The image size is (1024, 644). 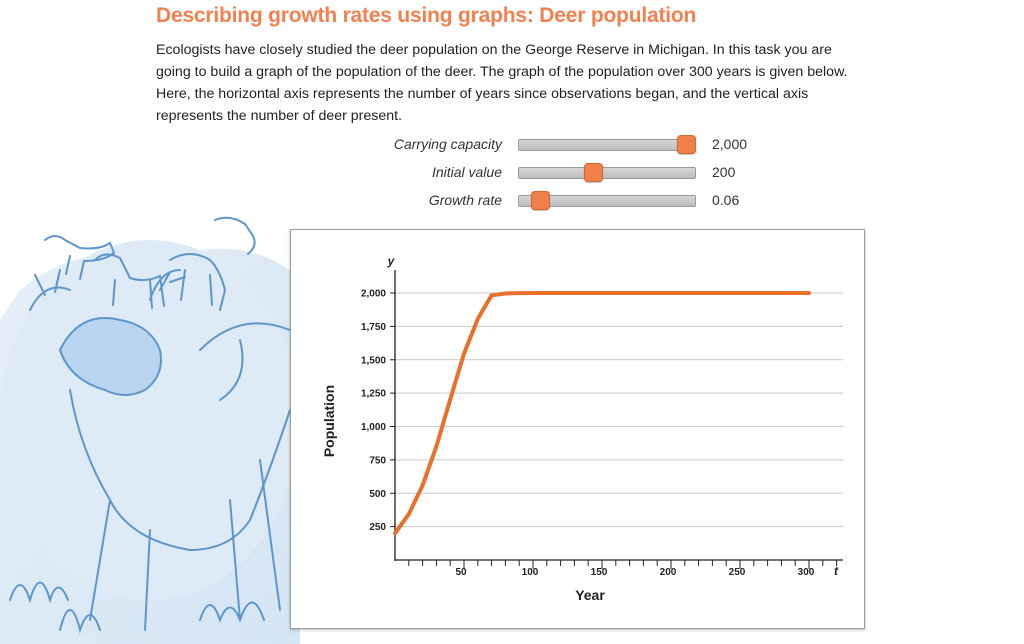 I want to click on x-tick-label: 150, so click(x=599, y=572).